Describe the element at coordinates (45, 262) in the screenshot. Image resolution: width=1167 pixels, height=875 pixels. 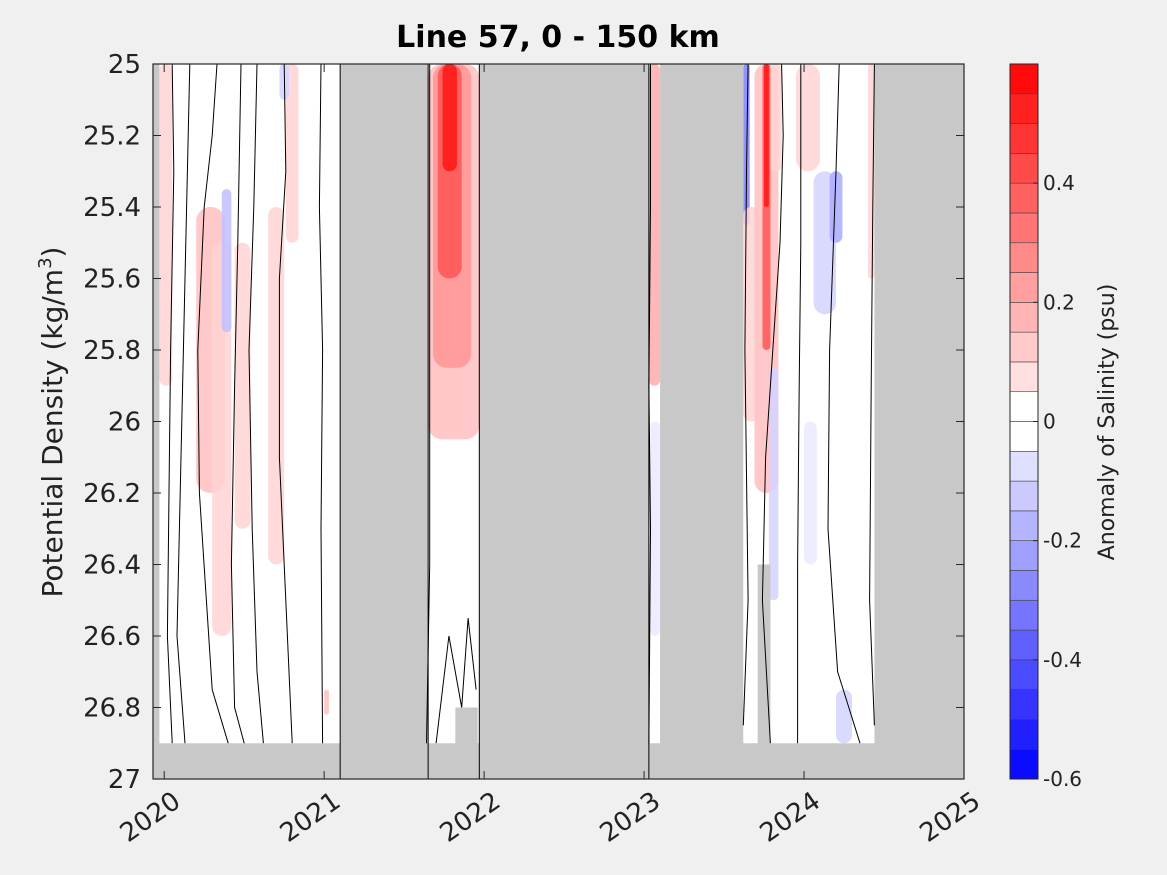
I see `y-axis-label-superscript: 3` at that location.